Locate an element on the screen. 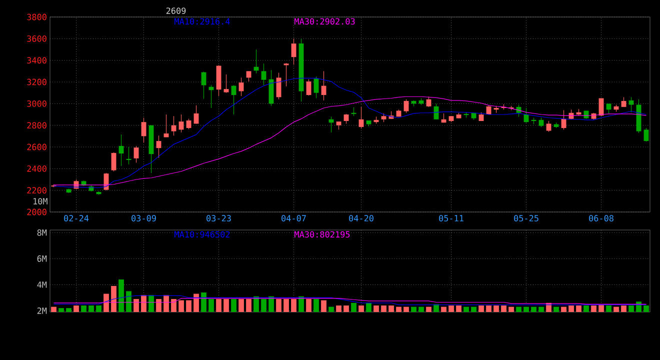 The width and height of the screenshot is (660, 360). x-tick-label: 06-08 is located at coordinates (601, 218).